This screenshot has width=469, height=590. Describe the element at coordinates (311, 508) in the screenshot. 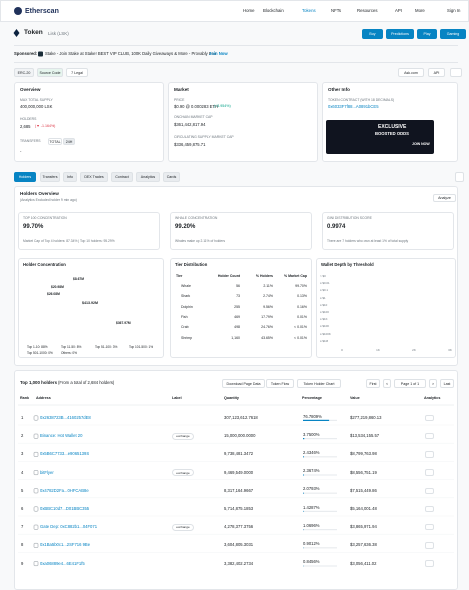

I see `percentage-cell: 1.4287%` at that location.